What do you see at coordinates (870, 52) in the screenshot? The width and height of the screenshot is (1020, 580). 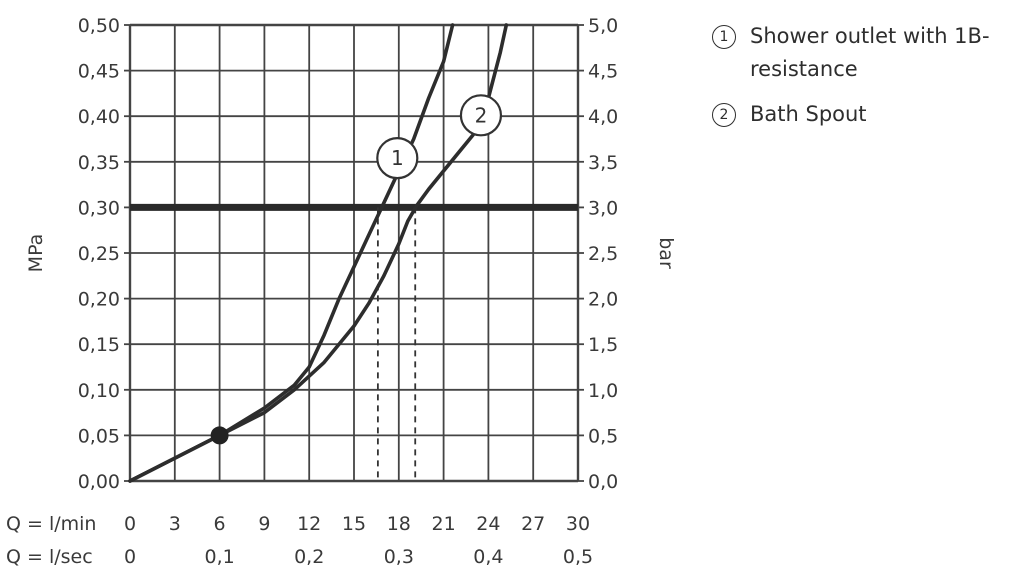 I see `legend-label-shower: Shower outlet with 1B-resistance` at bounding box center [870, 52].